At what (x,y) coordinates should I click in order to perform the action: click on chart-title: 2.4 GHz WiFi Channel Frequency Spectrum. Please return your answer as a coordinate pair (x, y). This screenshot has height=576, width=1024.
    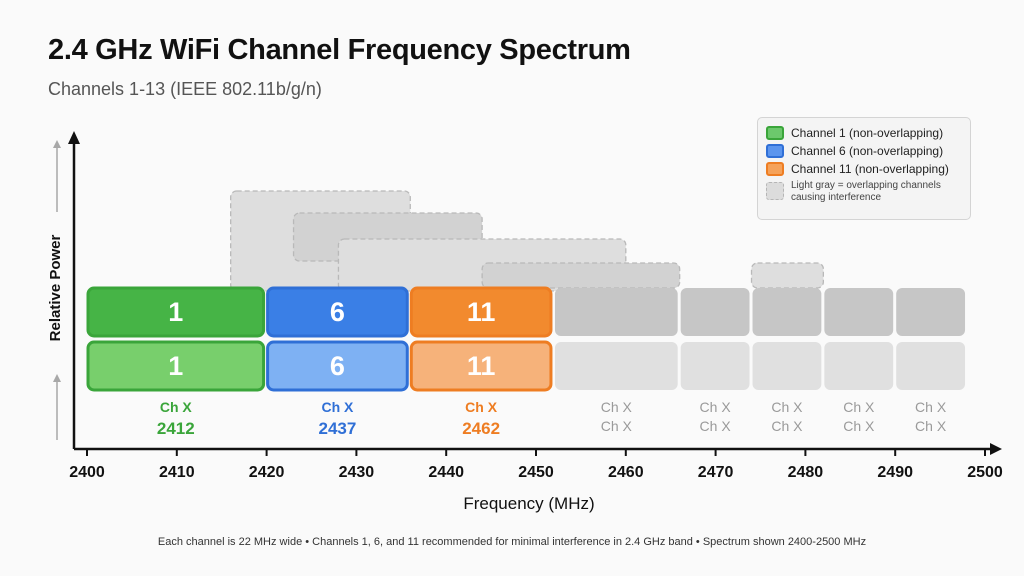
    Looking at the image, I should click on (339, 50).